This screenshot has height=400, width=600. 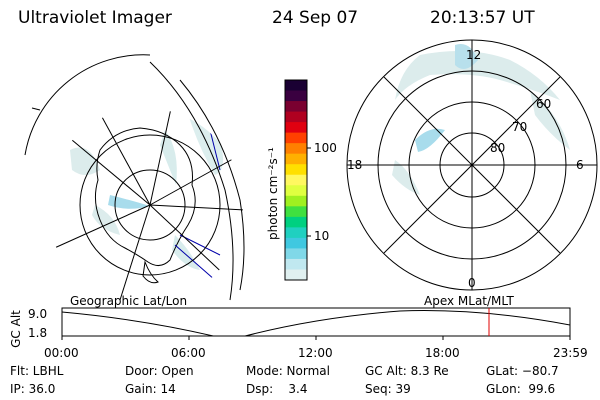 I want to click on timeline-x-0000: 00:00, so click(x=61, y=353).